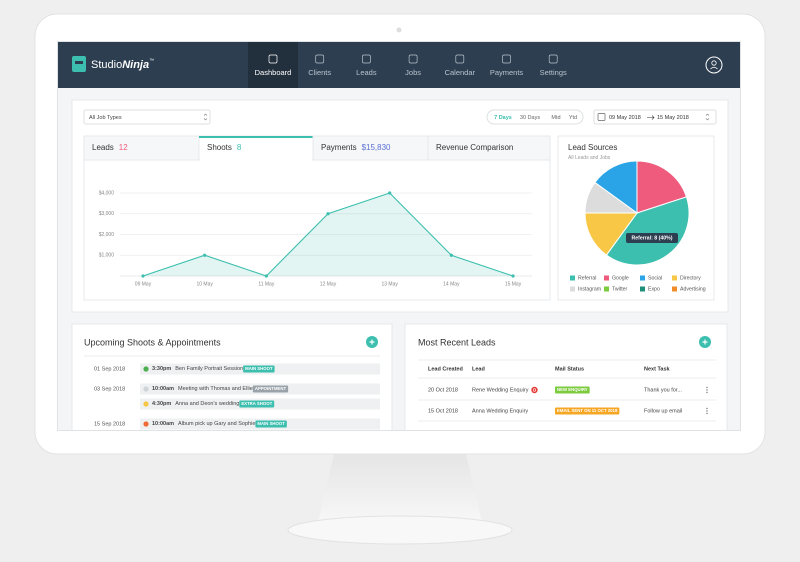  I want to click on event-time: 4:30pm, so click(161, 404).